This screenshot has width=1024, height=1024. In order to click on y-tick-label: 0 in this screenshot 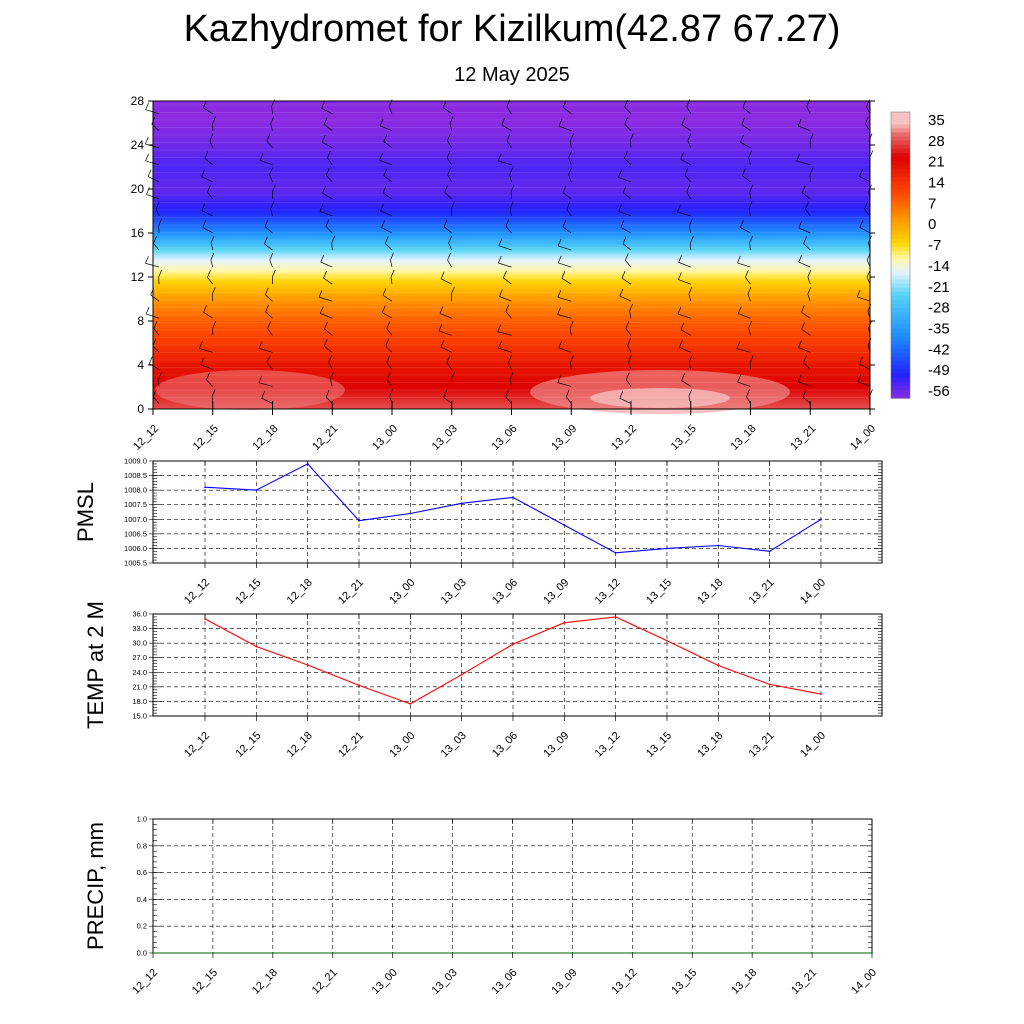, I will do `click(140, 409)`.